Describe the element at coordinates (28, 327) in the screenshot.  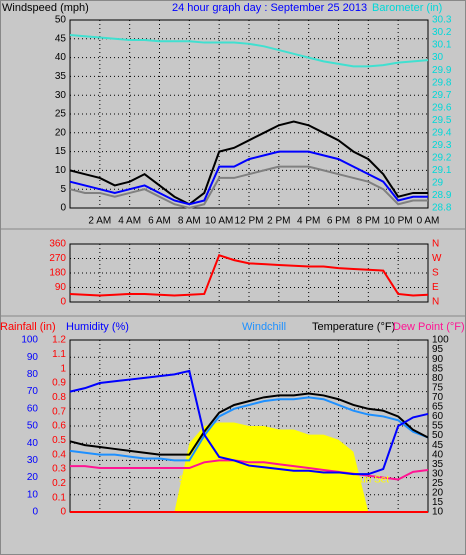
I see `y3-axis-label: Rainfall (in)` at that location.